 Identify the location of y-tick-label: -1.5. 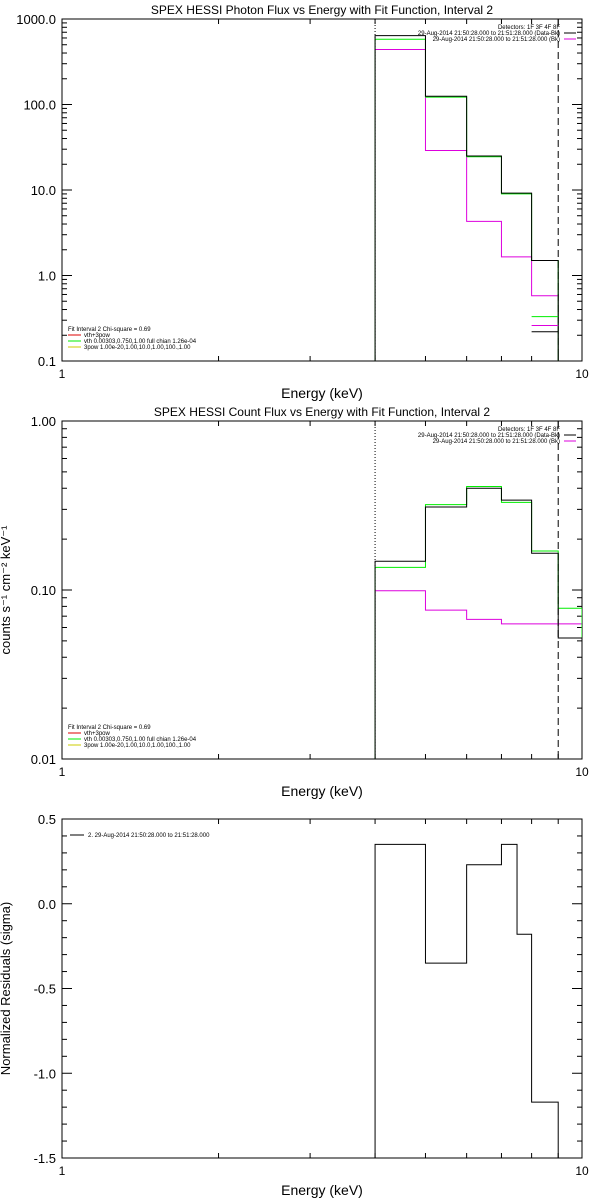
(45, 1158).